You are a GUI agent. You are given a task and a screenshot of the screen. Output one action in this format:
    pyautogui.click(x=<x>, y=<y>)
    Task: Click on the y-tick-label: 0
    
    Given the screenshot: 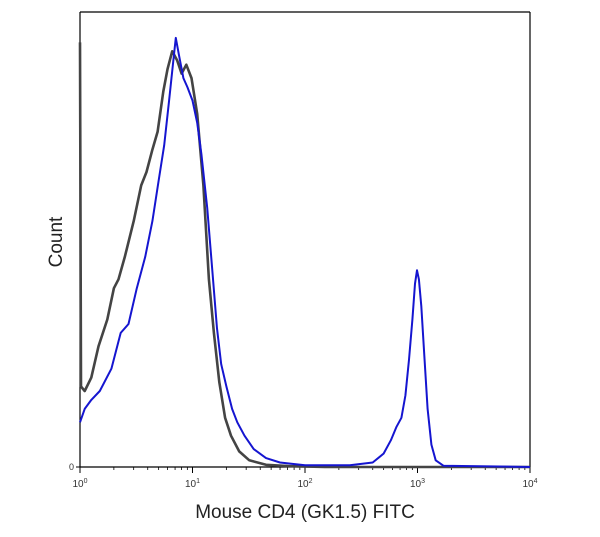 What is the action you would take?
    pyautogui.click(x=71, y=467)
    